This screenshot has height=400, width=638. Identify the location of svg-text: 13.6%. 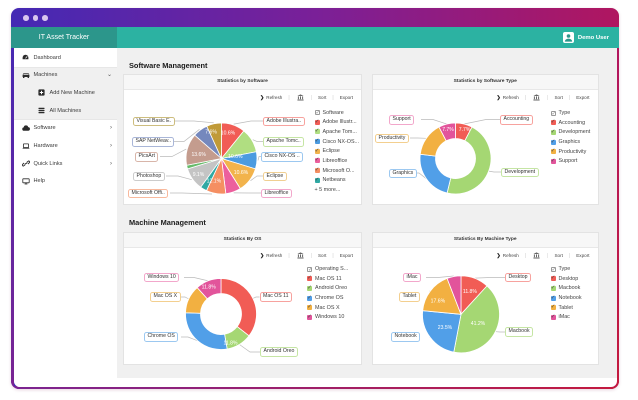
(198, 154).